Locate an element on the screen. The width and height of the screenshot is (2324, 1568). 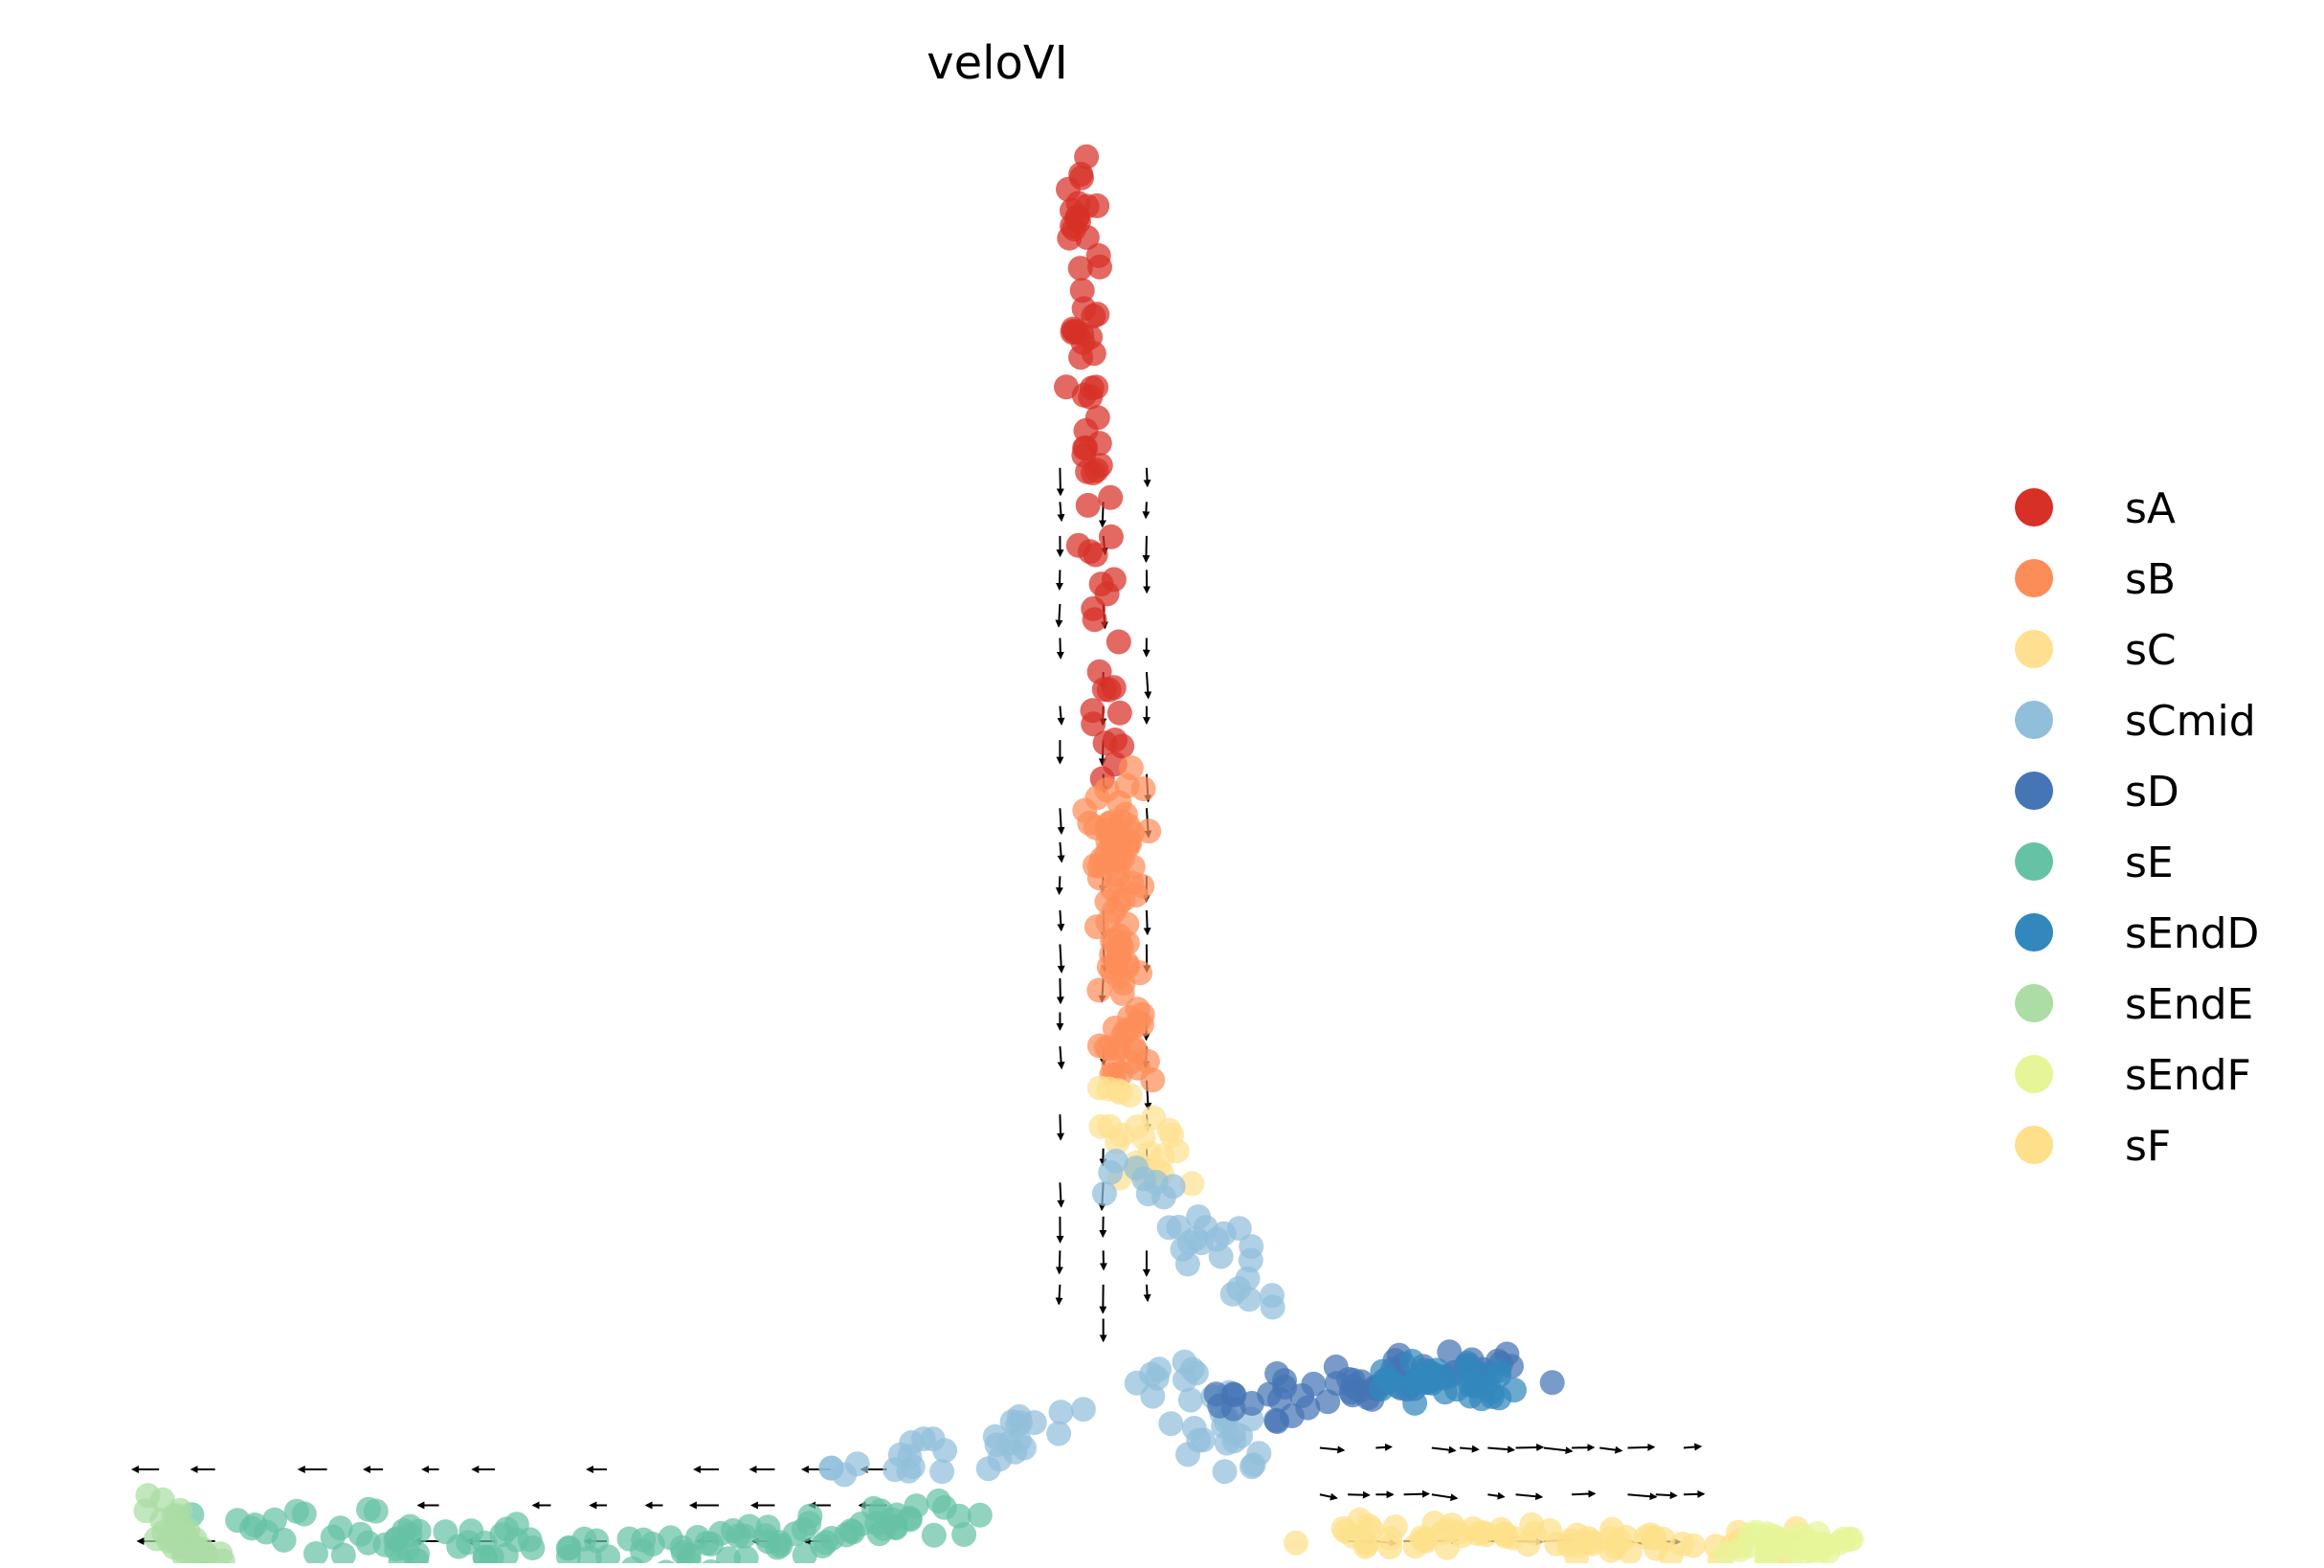
legend-marker-scmid is located at coordinates (2034, 720).